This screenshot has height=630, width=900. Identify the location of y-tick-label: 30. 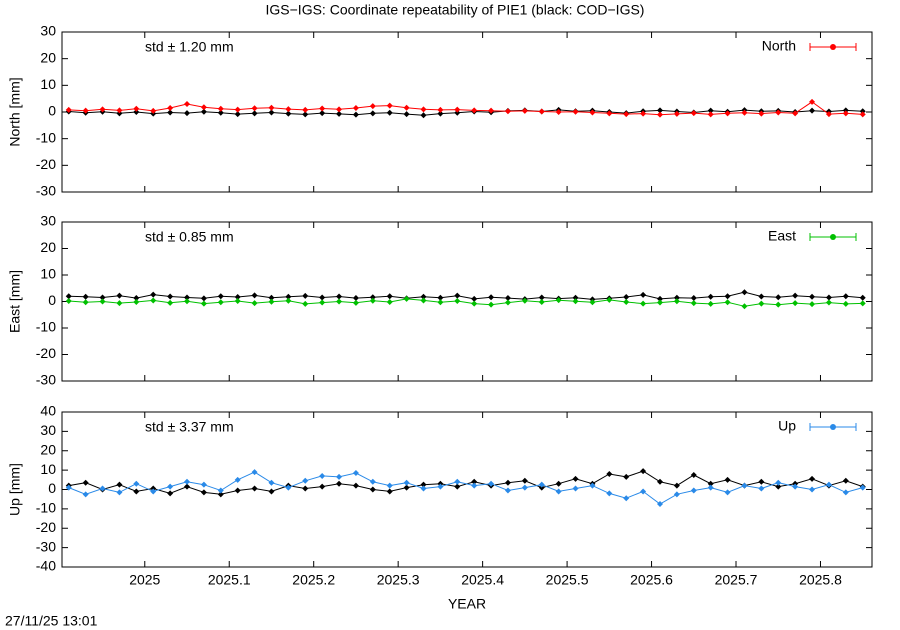
(48, 31).